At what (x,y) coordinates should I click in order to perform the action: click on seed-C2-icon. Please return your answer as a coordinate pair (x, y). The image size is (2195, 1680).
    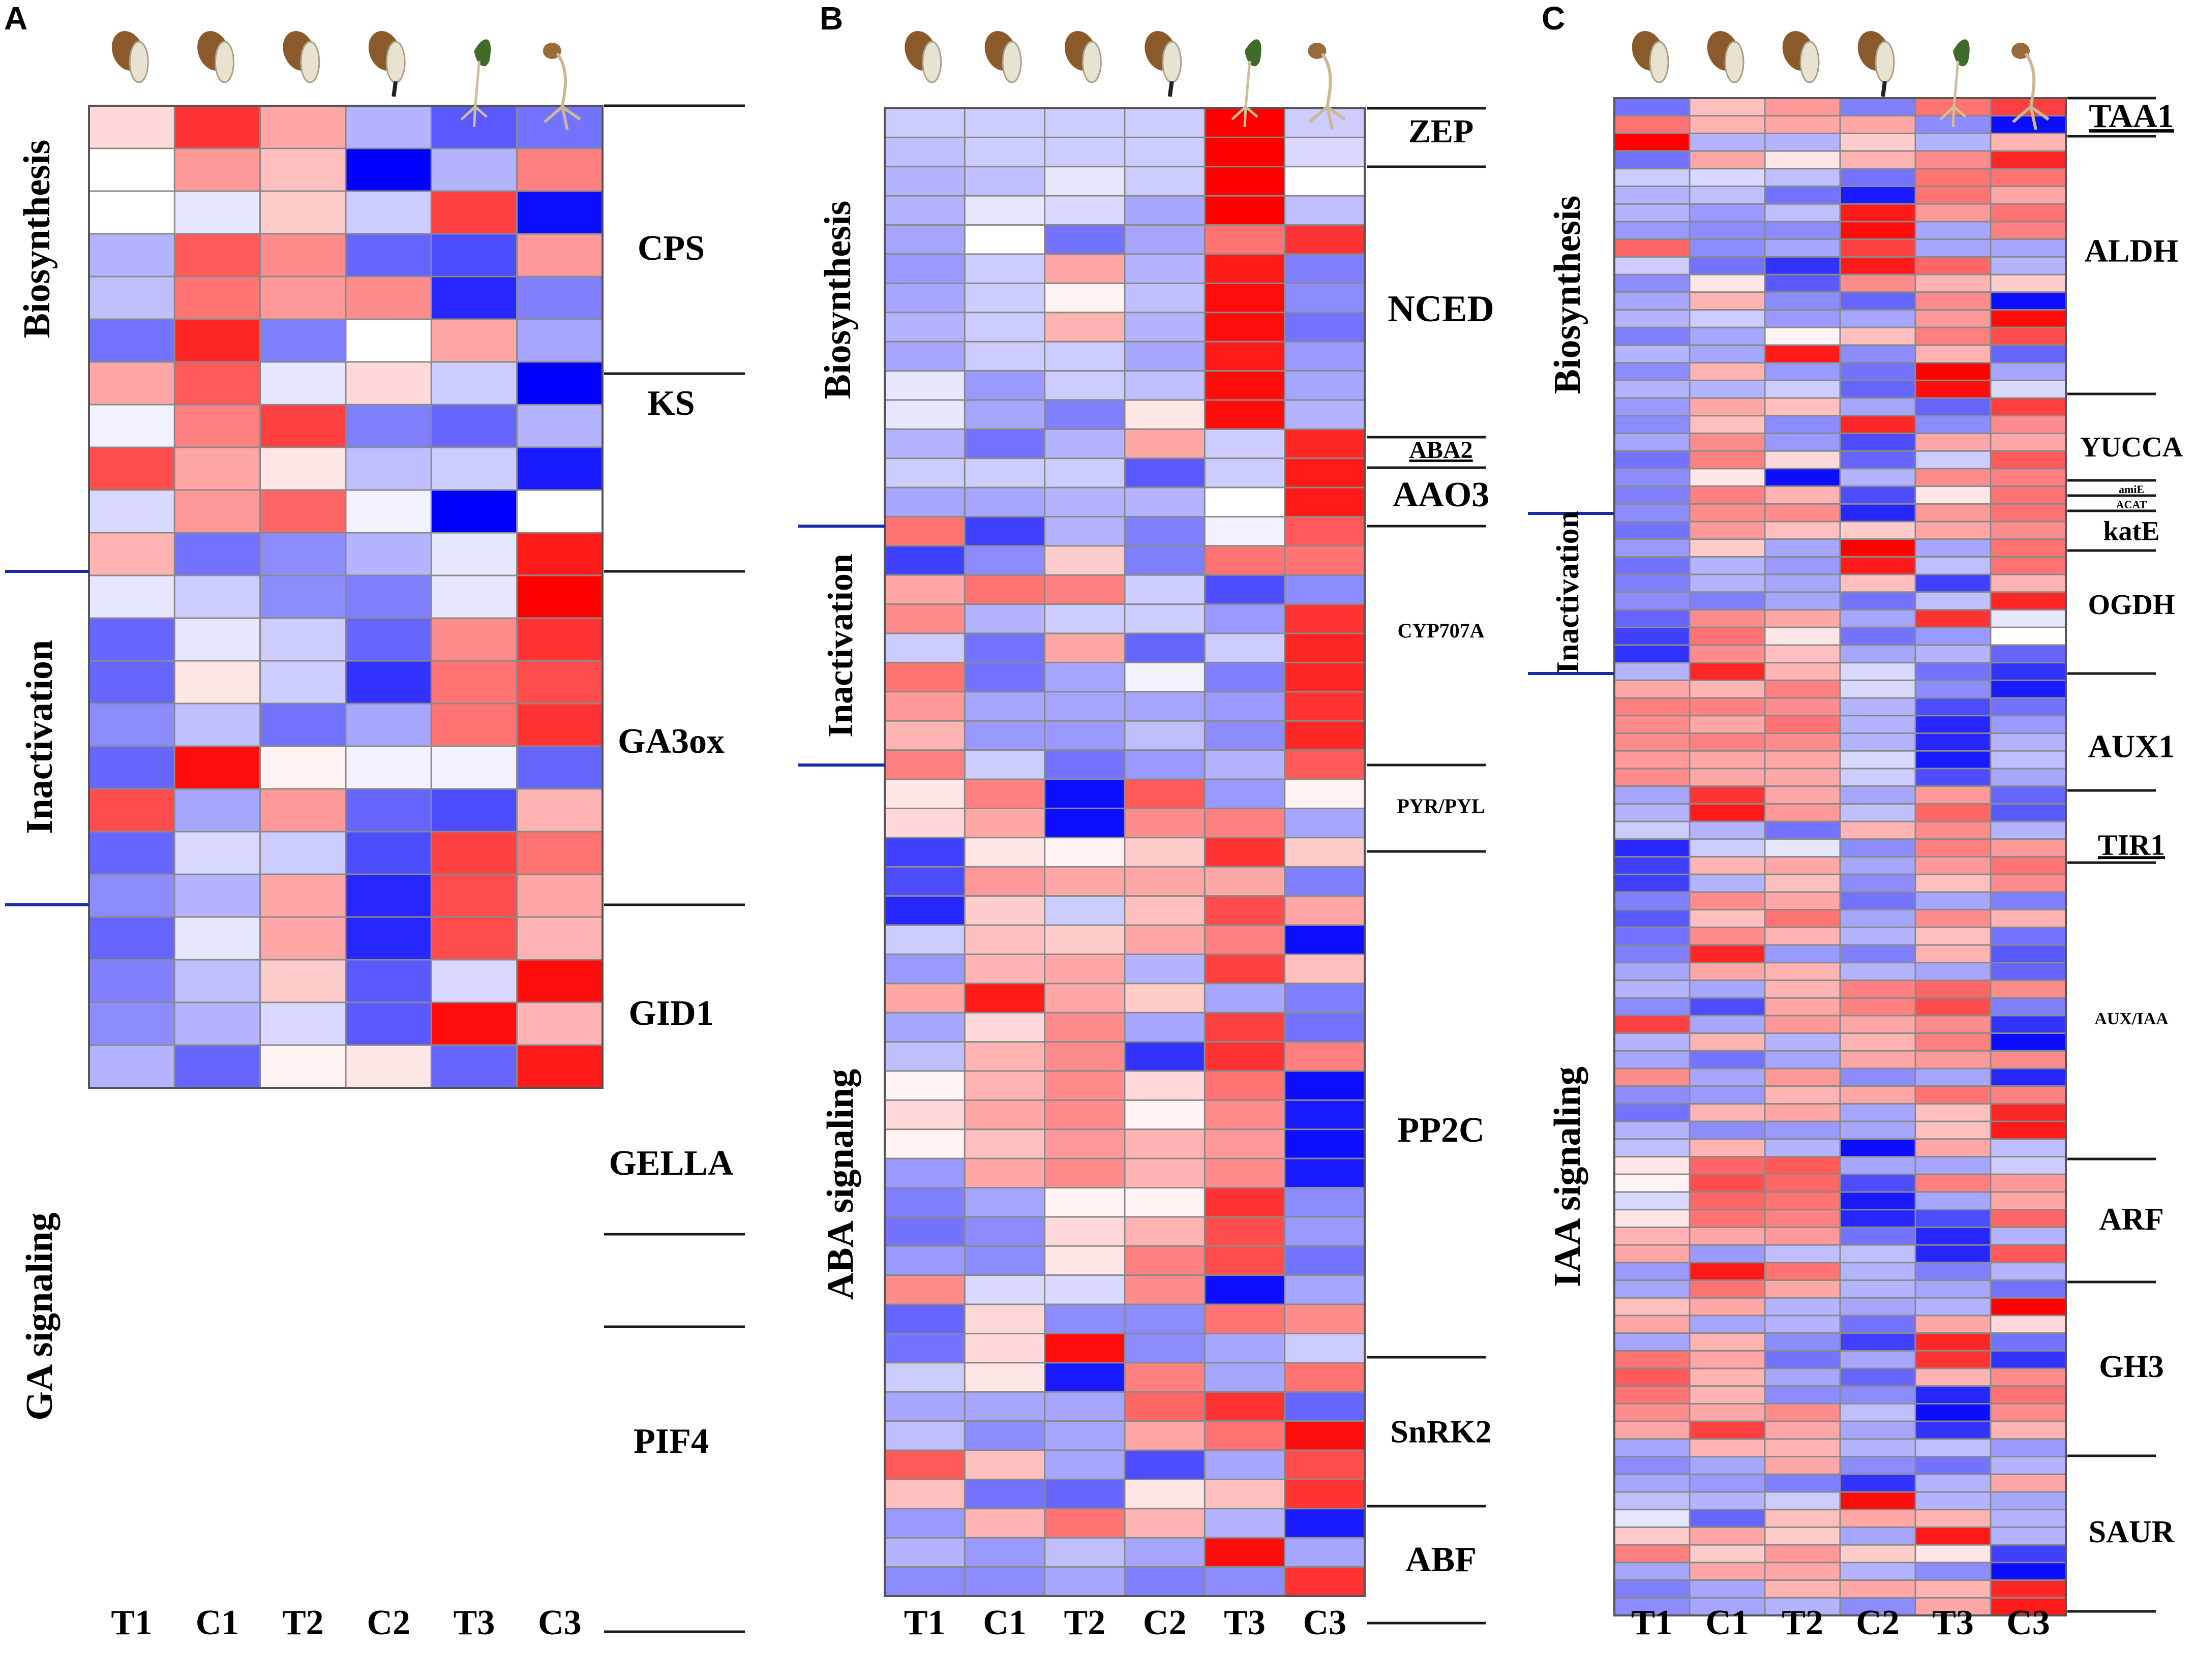
    Looking at the image, I should click on (387, 64).